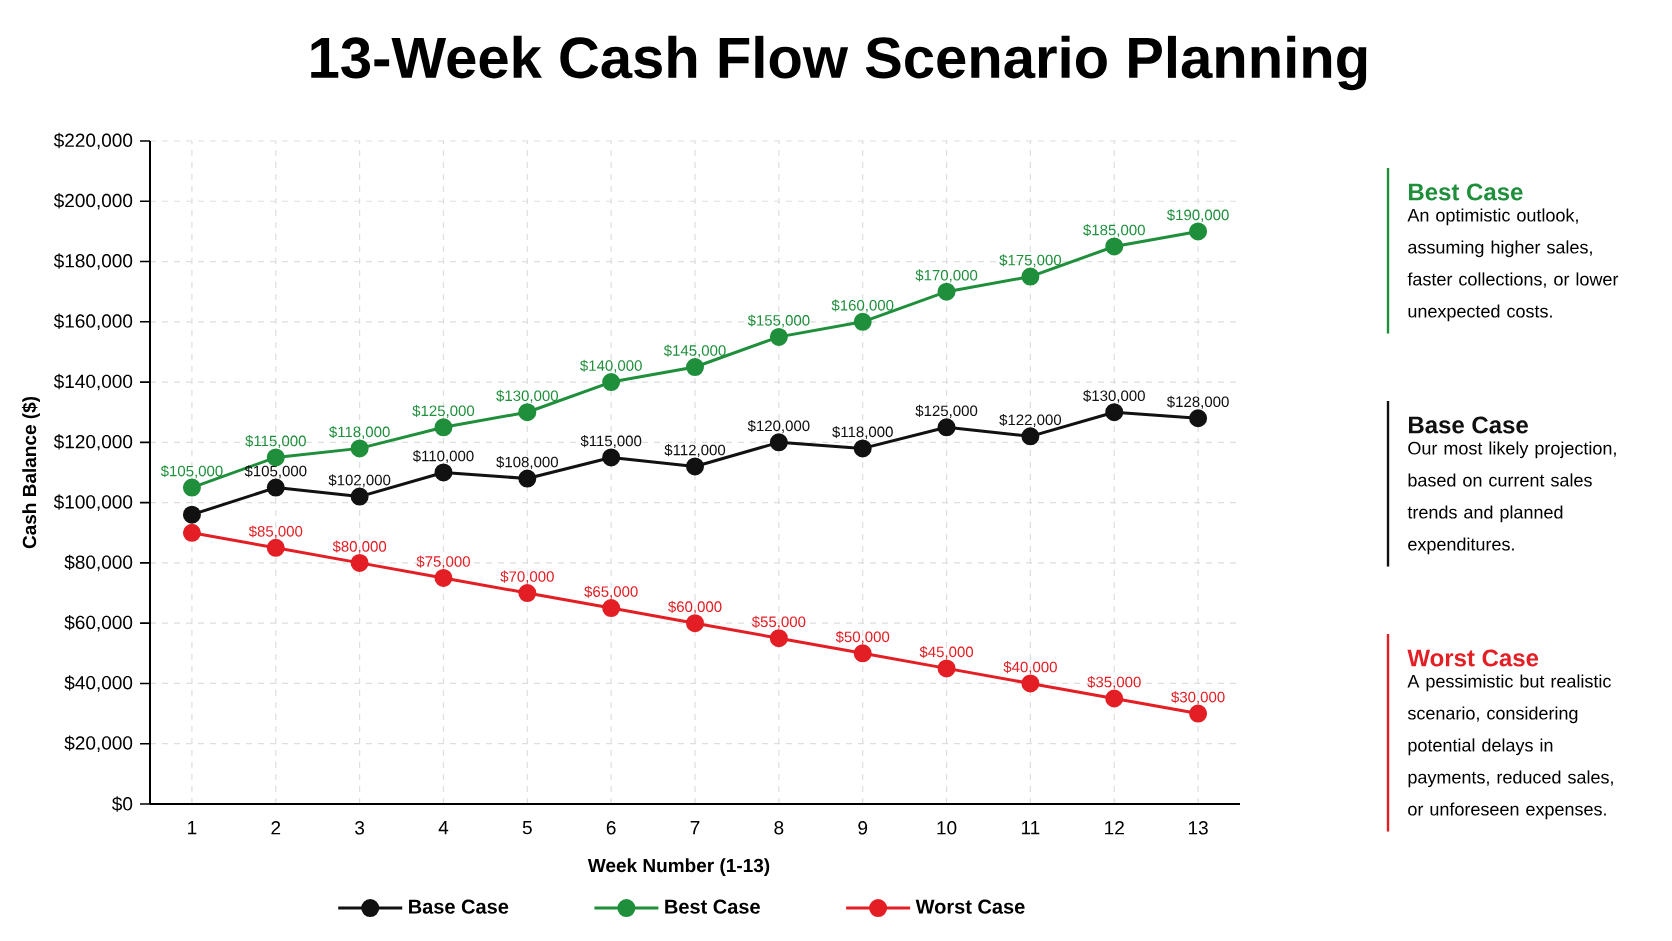  What do you see at coordinates (93, 442) in the screenshot?
I see `y-tick-label: $120,000` at bounding box center [93, 442].